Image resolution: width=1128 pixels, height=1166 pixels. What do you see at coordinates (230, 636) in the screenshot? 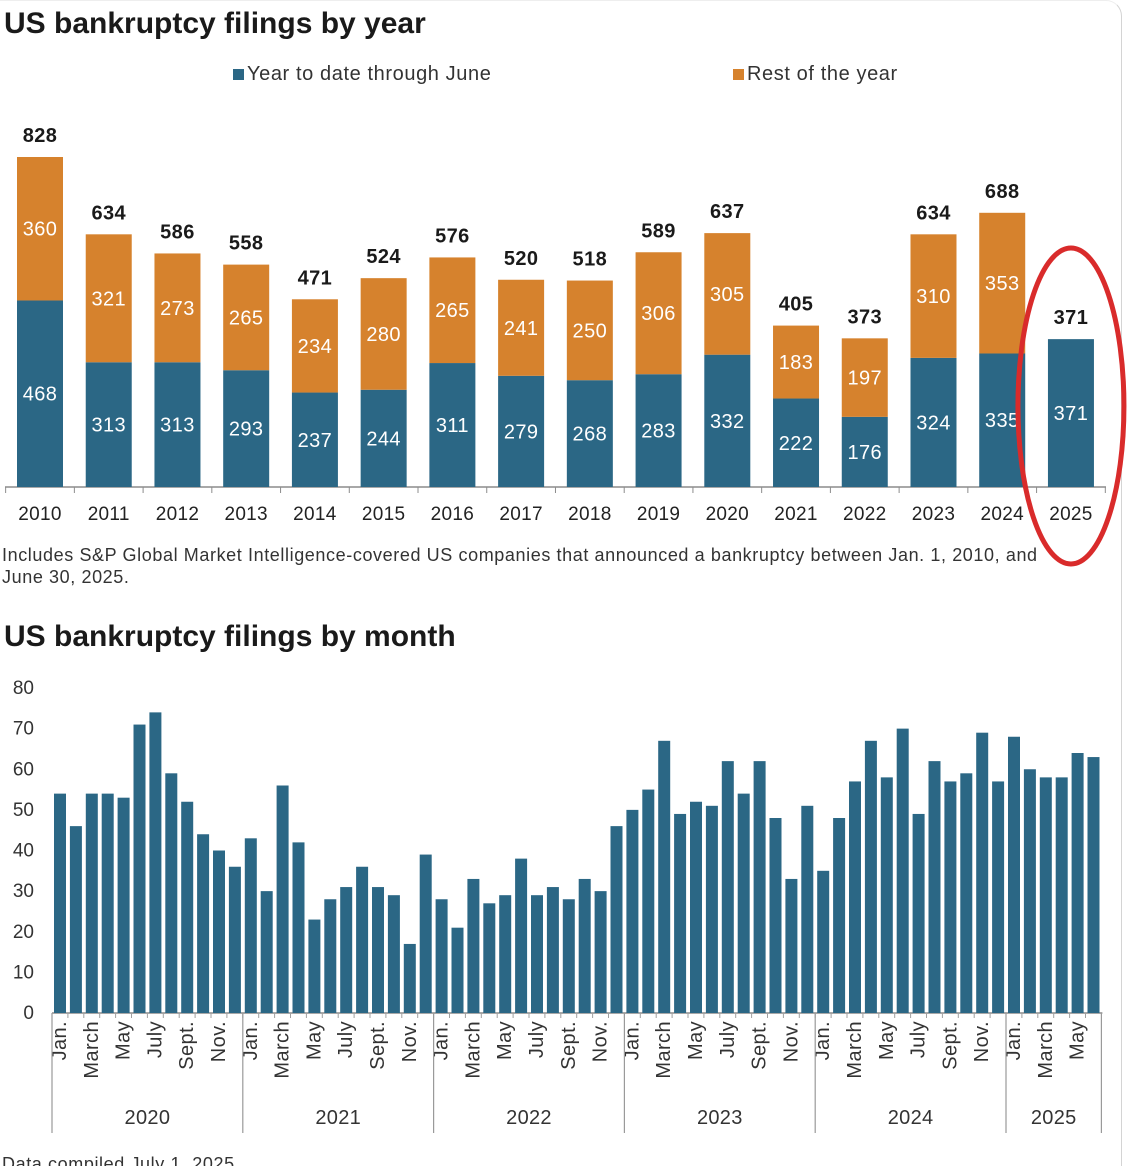
I see `month-chart-title: US bankruptcy filings by month` at bounding box center [230, 636].